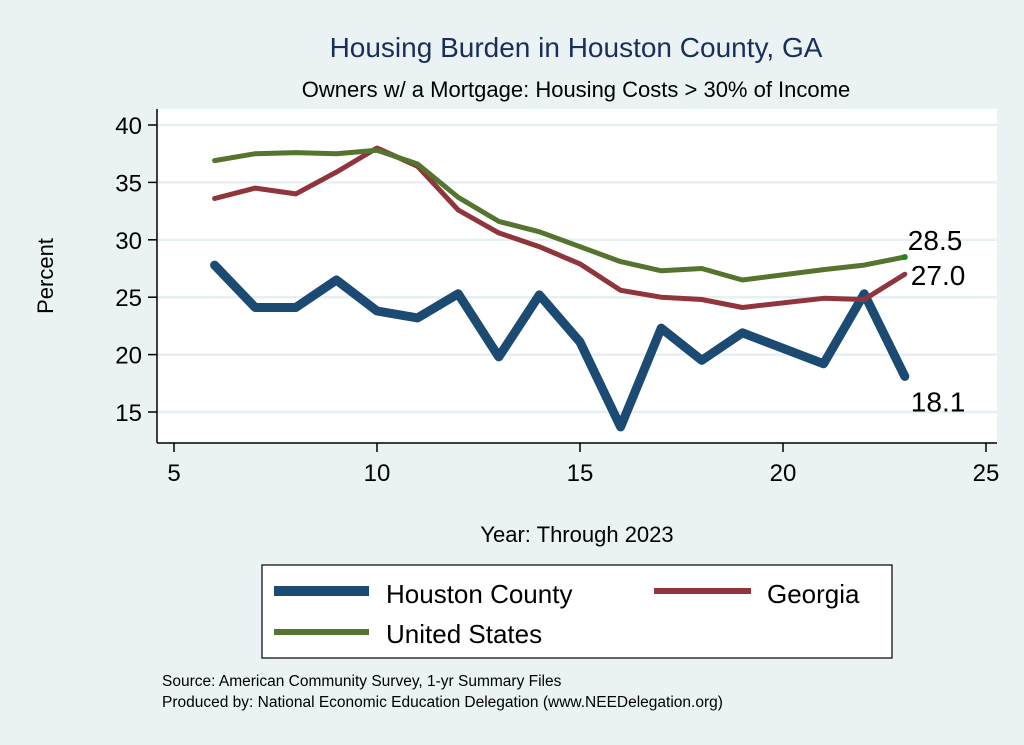 Image resolution: width=1024 pixels, height=745 pixels. What do you see at coordinates (783, 473) in the screenshot?
I see `x-tick-label: 20` at bounding box center [783, 473].